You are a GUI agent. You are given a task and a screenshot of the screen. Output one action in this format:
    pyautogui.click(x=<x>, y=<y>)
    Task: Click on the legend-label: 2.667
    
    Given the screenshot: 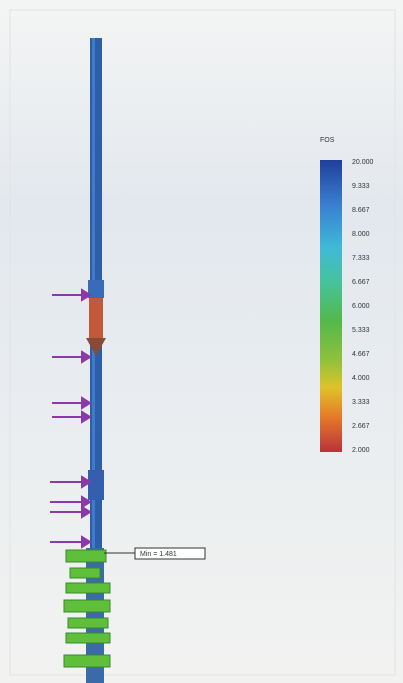 What is the action you would take?
    pyautogui.click(x=361, y=426)
    